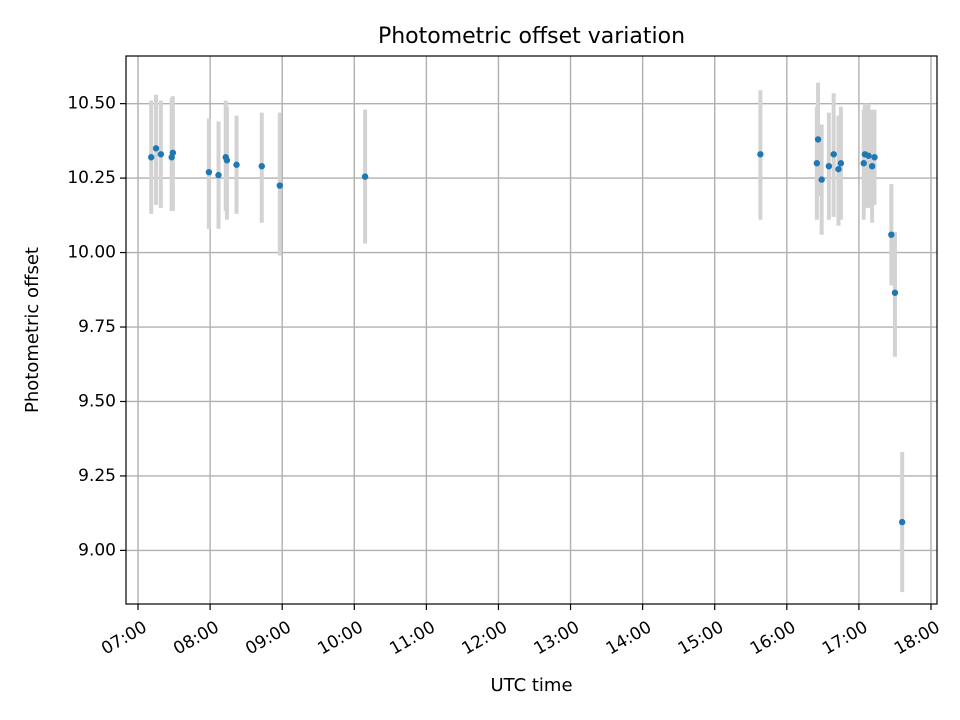 The width and height of the screenshot is (960, 720). What do you see at coordinates (97, 401) in the screenshot?
I see `y-tick-label: 9.50` at bounding box center [97, 401].